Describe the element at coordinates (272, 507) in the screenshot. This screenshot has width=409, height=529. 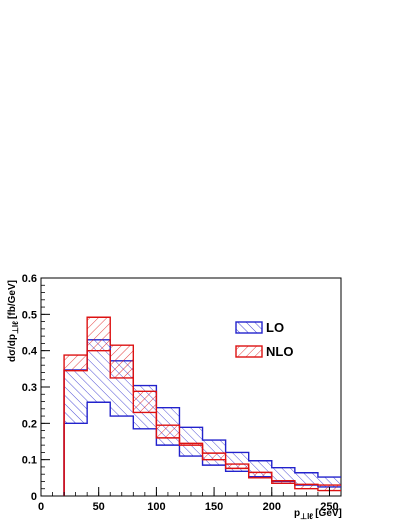
I see `x-tick-label-4: 200` at that location.